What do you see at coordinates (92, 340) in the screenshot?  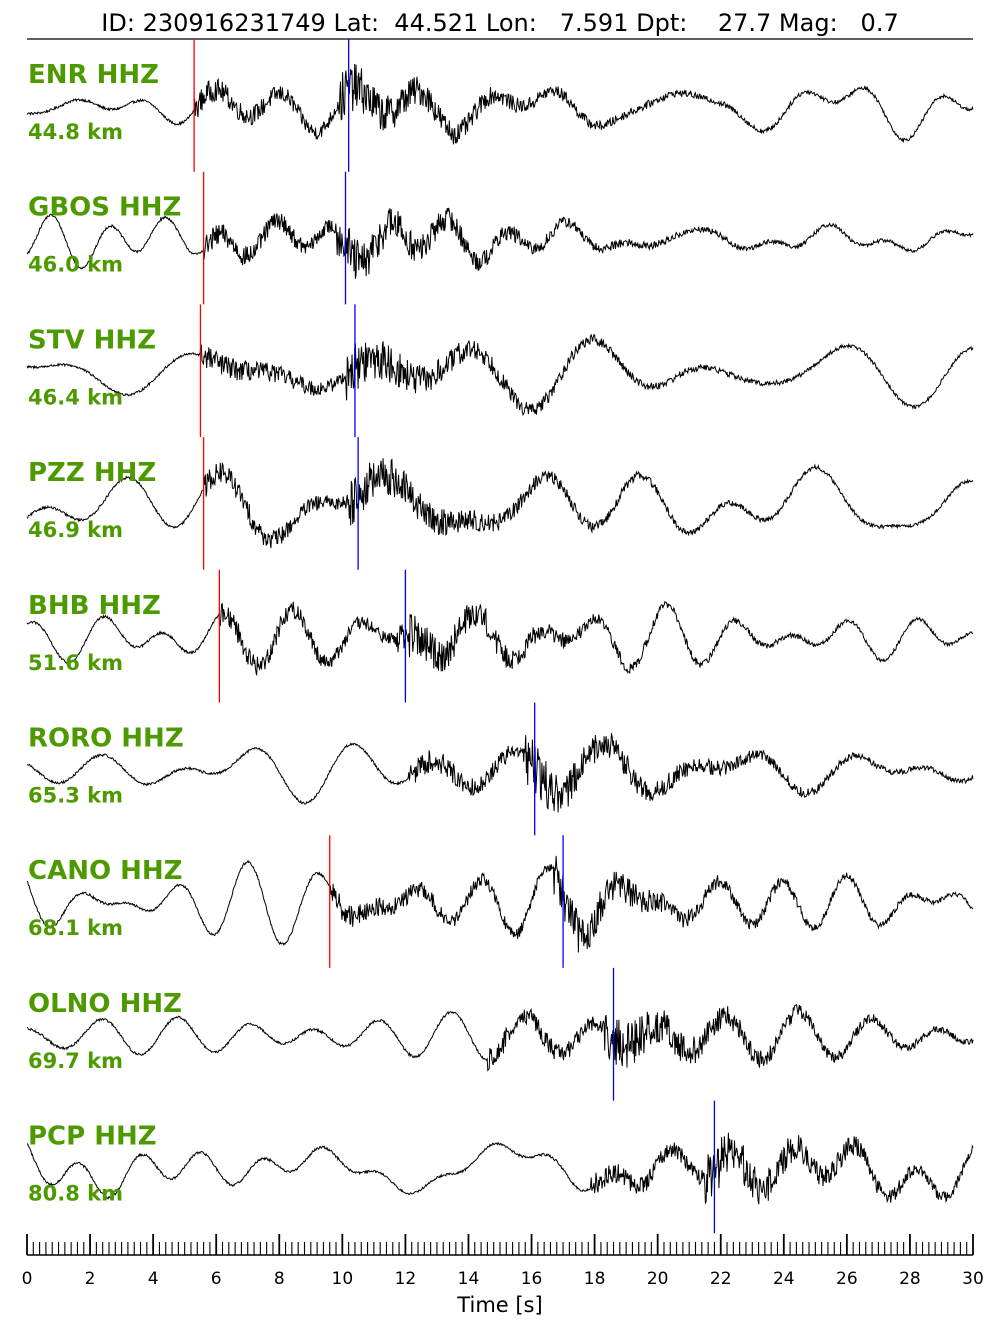 I see `station-name: STV HHZ` at bounding box center [92, 340].